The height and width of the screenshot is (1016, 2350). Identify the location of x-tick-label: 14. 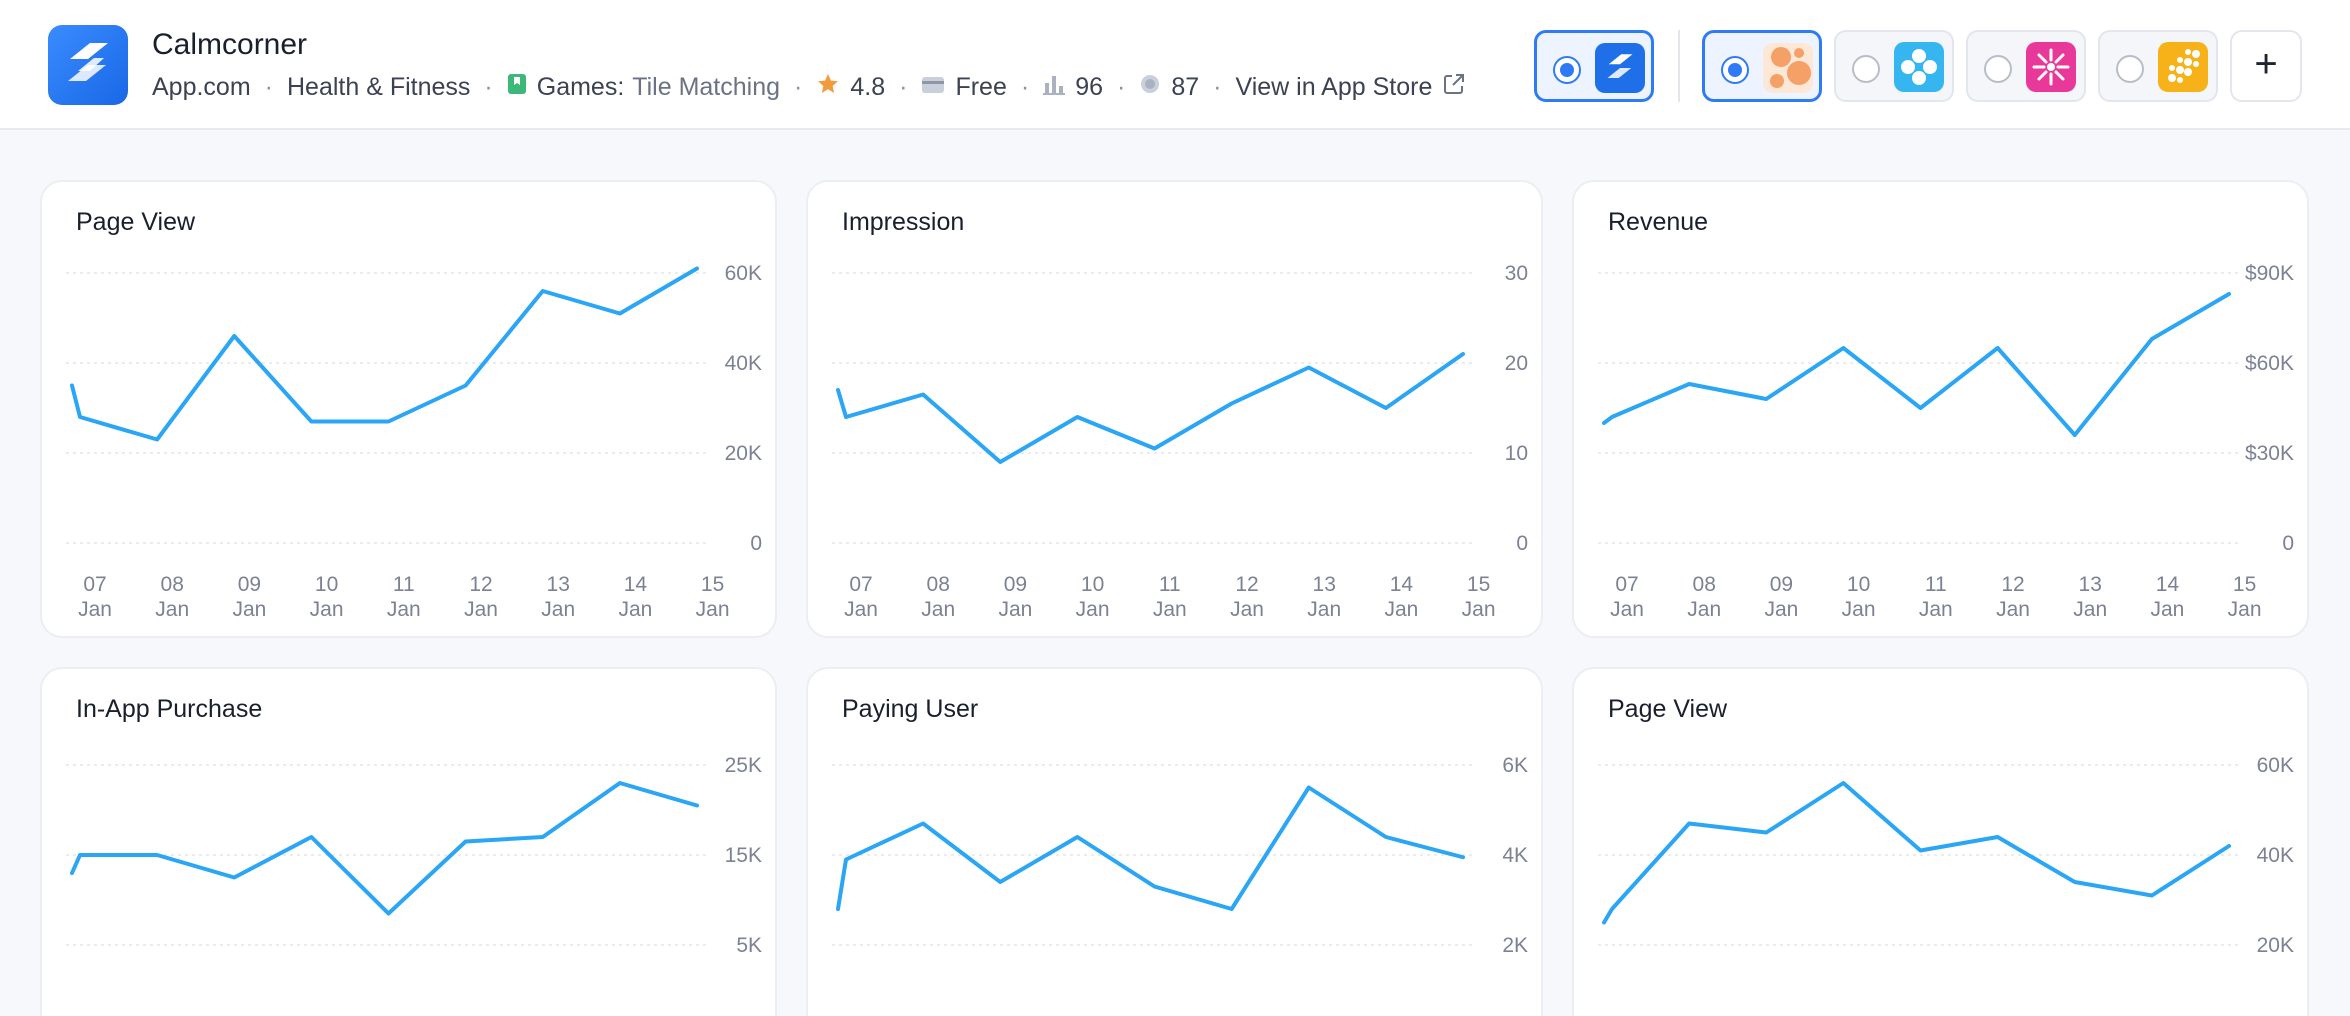
(636, 584).